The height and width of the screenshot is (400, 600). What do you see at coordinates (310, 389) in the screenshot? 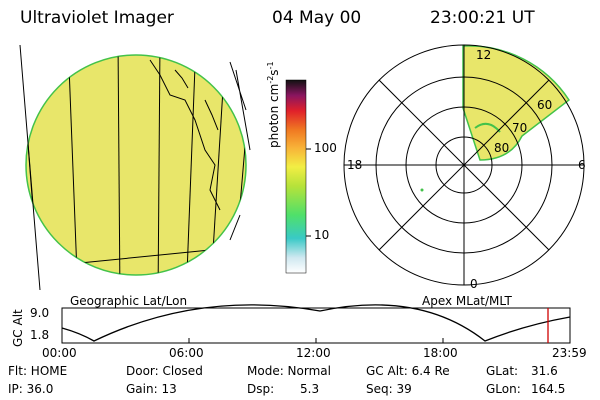
I see `dsp-value: 5.3` at bounding box center [310, 389].